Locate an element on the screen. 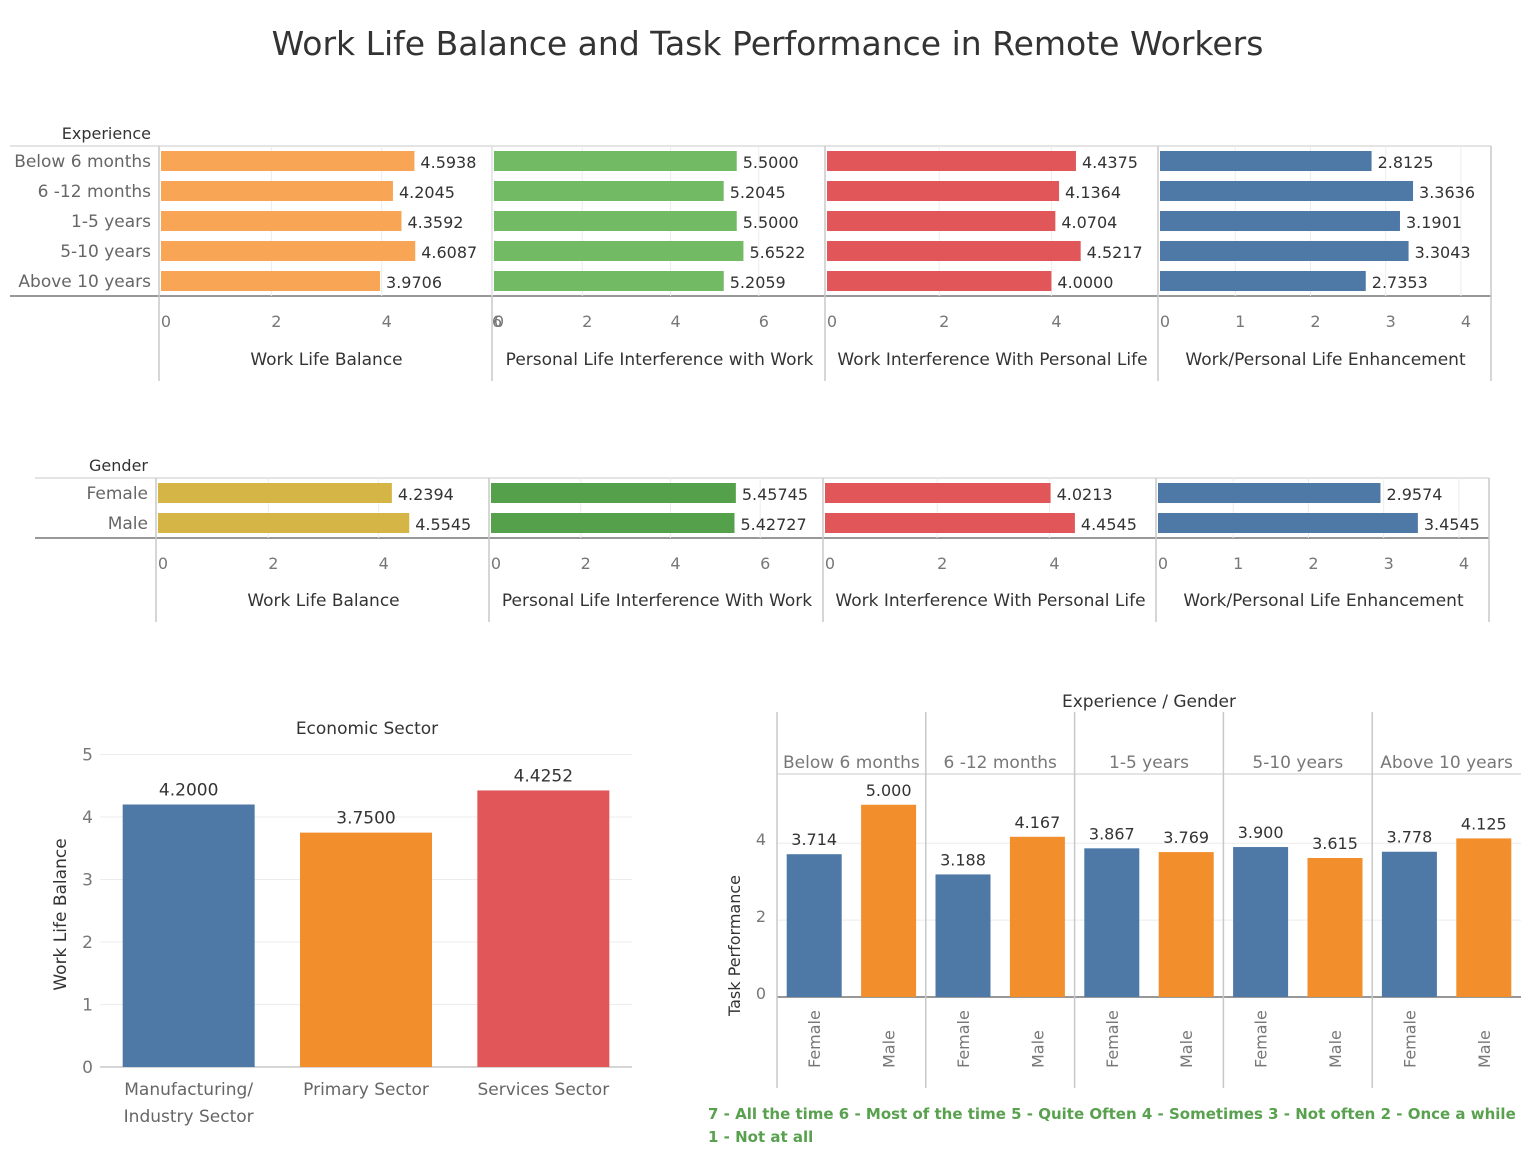 The height and width of the screenshot is (1151, 1535). y-tick-label: 5 is located at coordinates (87, 756).